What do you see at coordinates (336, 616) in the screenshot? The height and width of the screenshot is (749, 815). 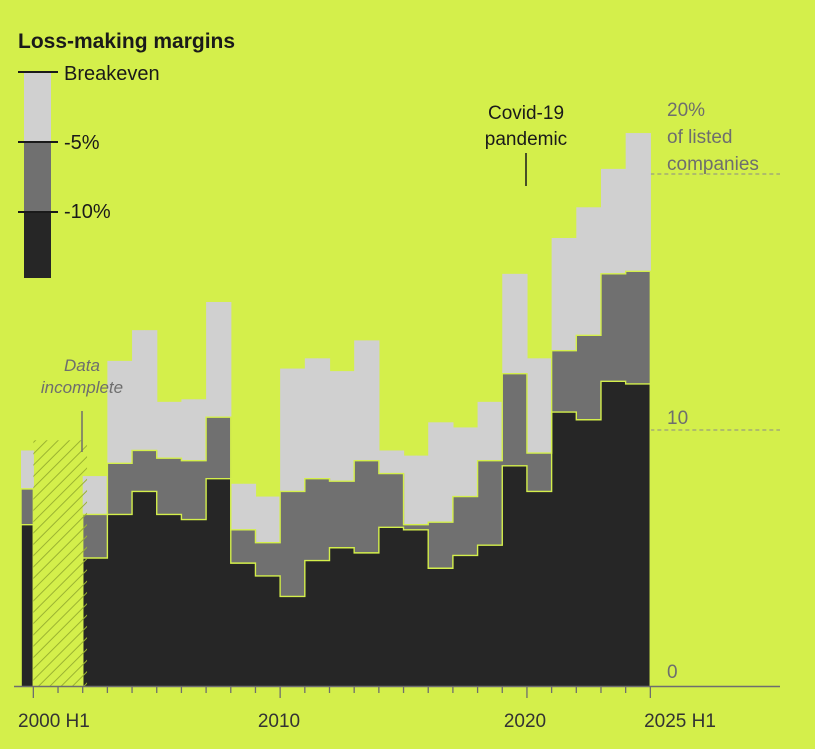 I see `bar-minus10-2012-H2` at bounding box center [336, 616].